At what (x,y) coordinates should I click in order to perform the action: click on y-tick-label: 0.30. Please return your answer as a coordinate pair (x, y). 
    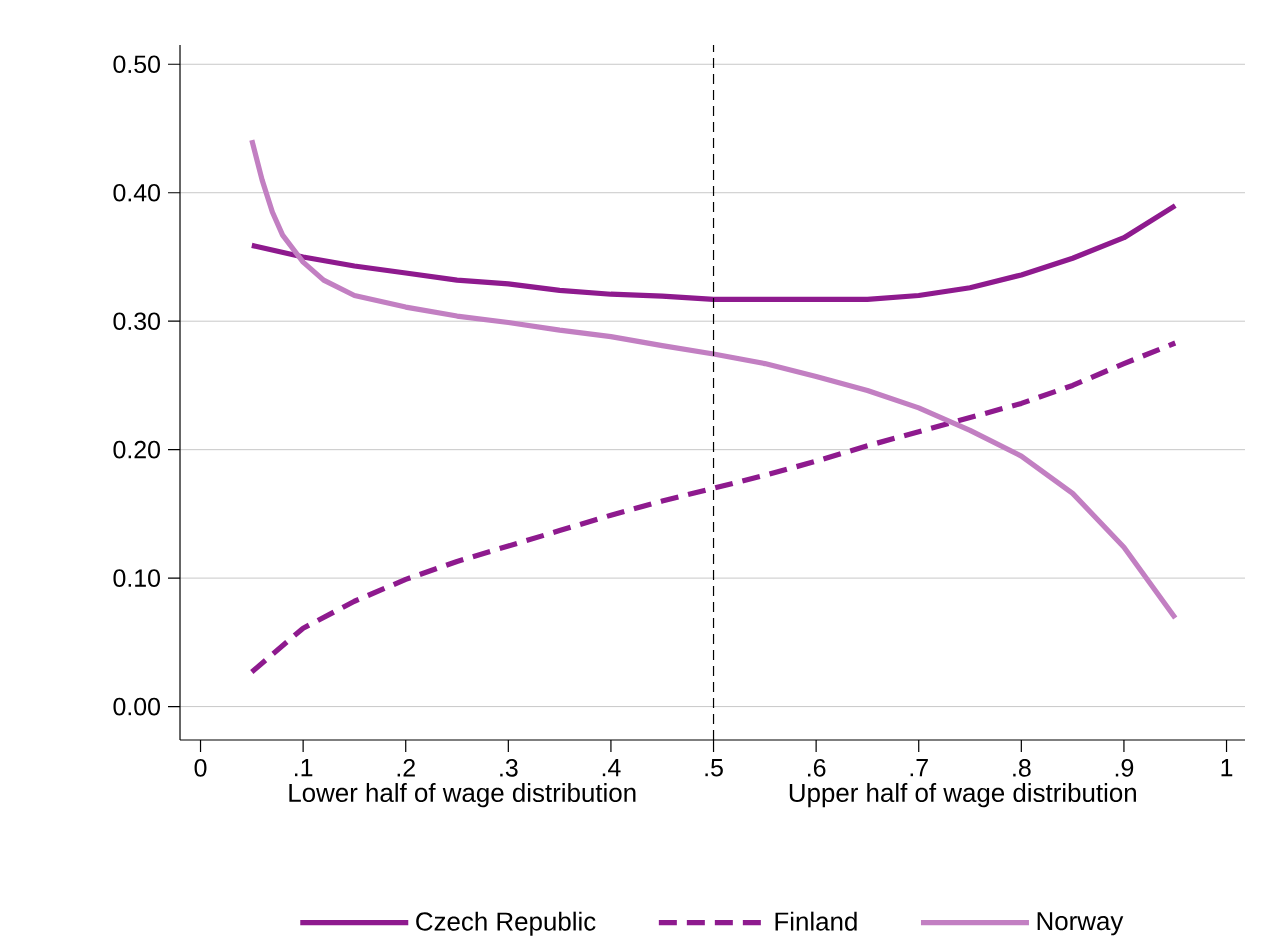
    Looking at the image, I should click on (136, 321).